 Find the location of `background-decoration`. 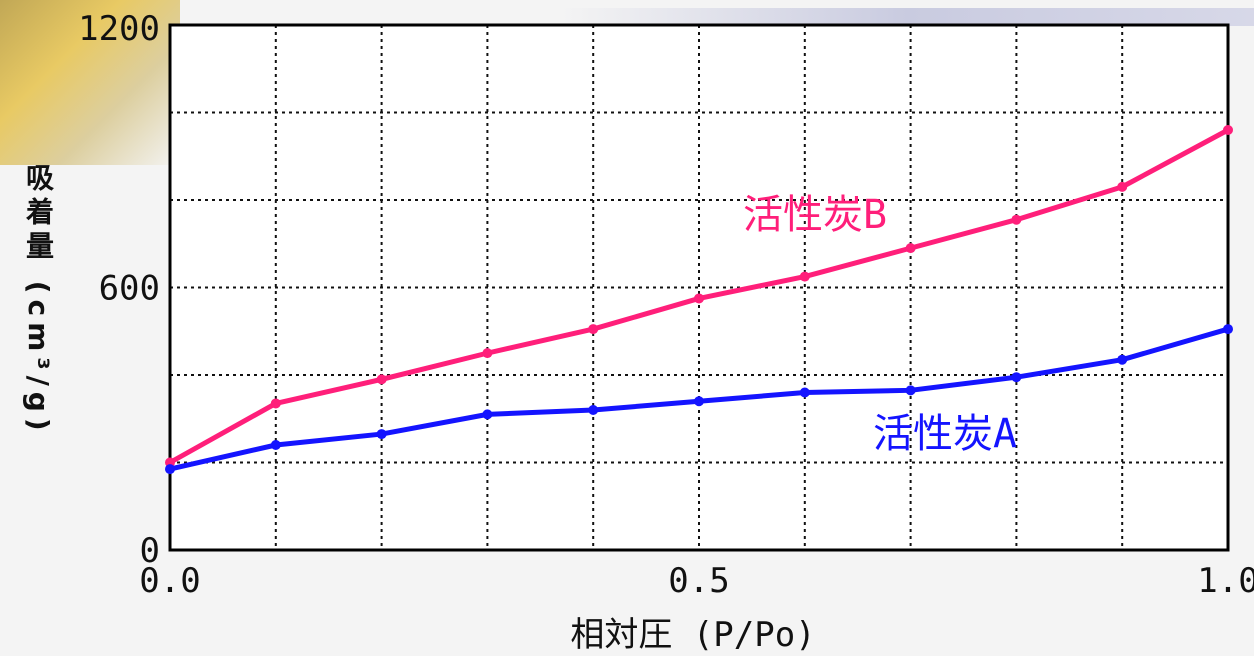

background-decoration is located at coordinates (90, 82).